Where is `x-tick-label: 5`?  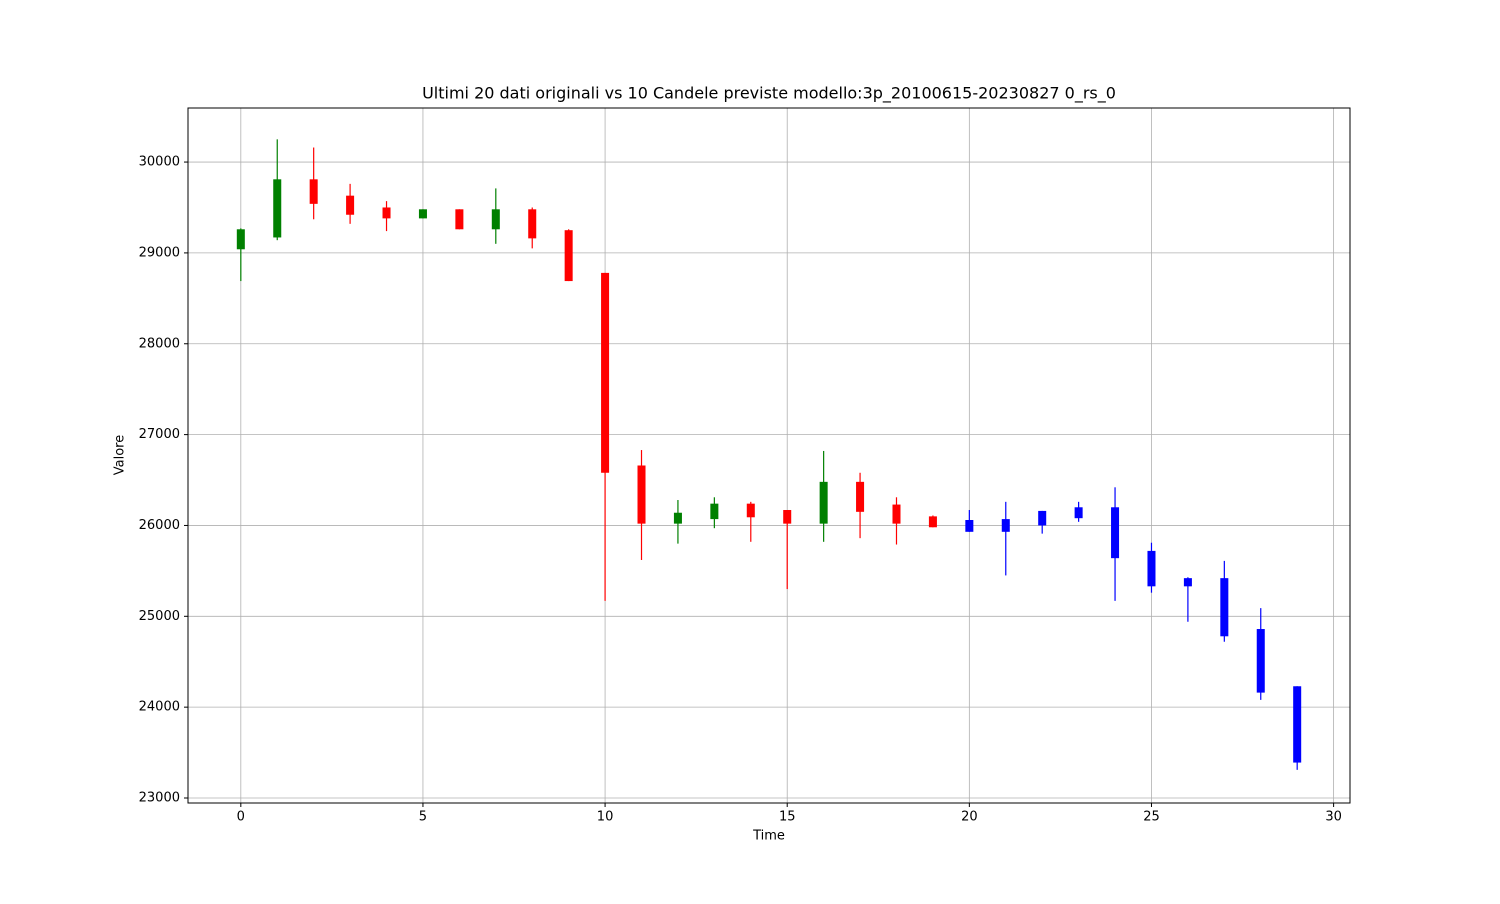
x-tick-label: 5 is located at coordinates (423, 817).